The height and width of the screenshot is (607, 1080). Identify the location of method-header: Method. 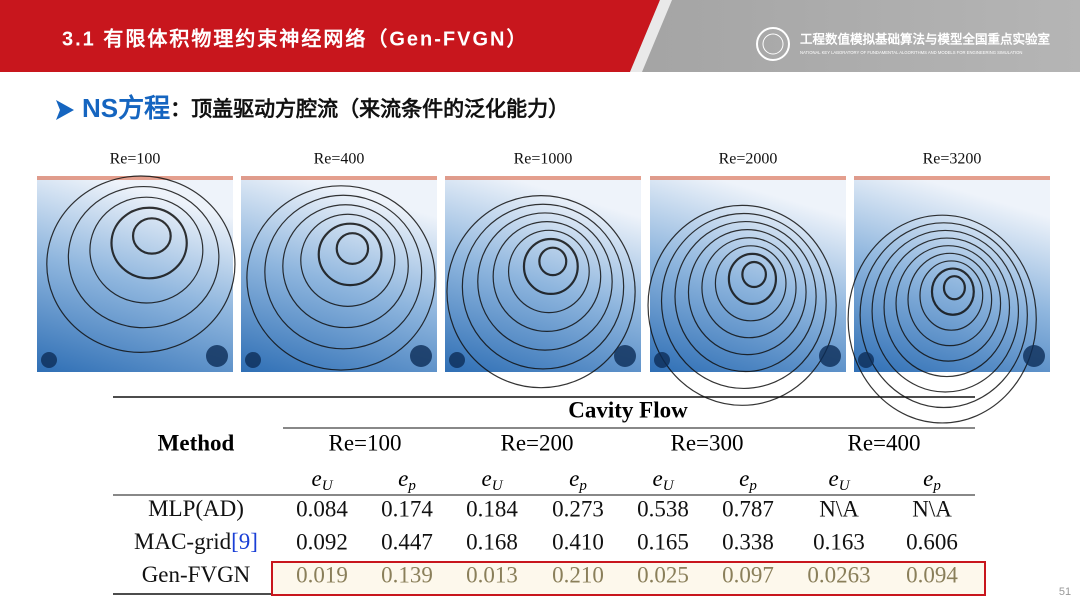
(196, 442).